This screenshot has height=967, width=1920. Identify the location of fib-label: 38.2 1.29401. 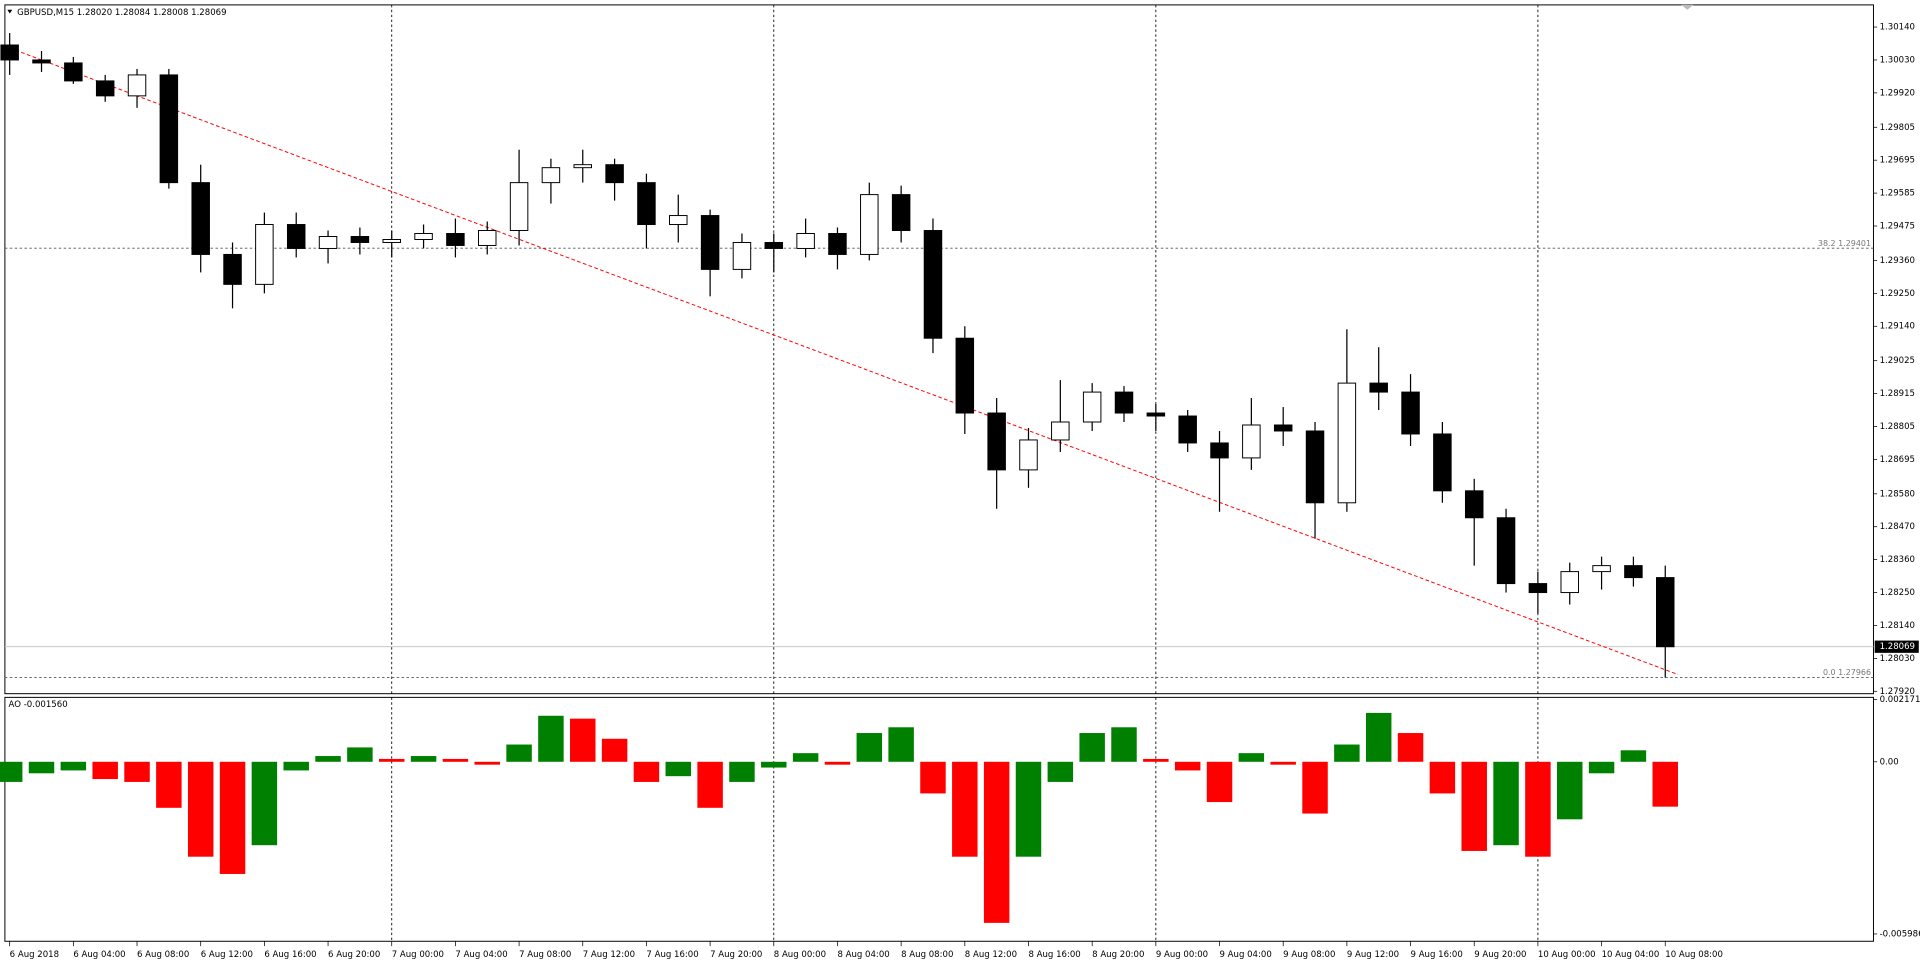
(1844, 243).